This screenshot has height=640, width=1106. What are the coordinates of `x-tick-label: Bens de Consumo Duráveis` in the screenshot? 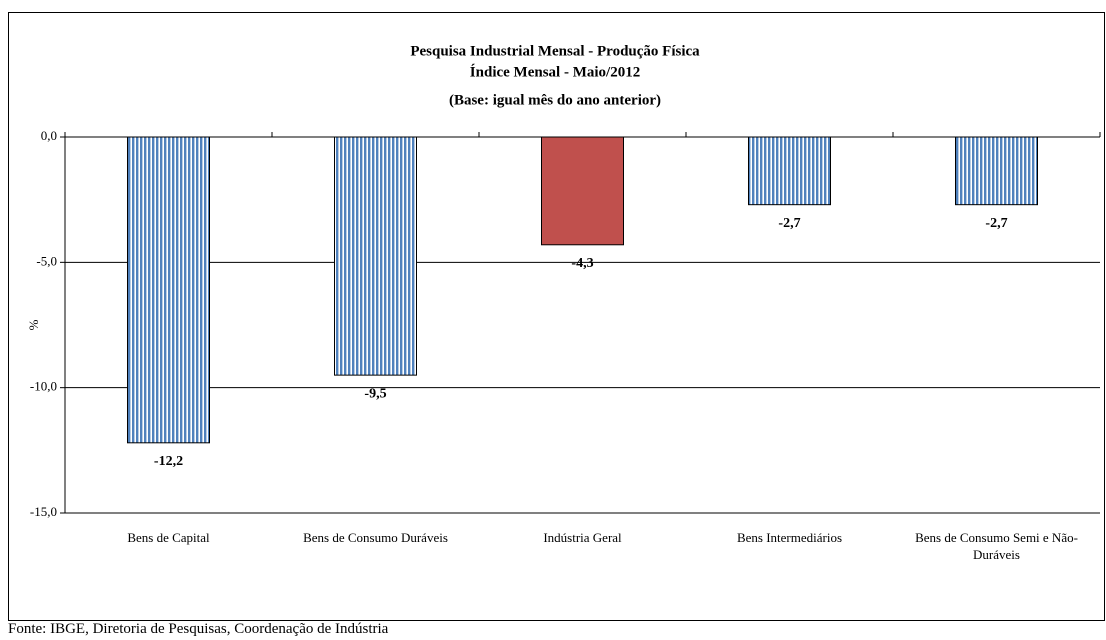 It's located at (375, 537).